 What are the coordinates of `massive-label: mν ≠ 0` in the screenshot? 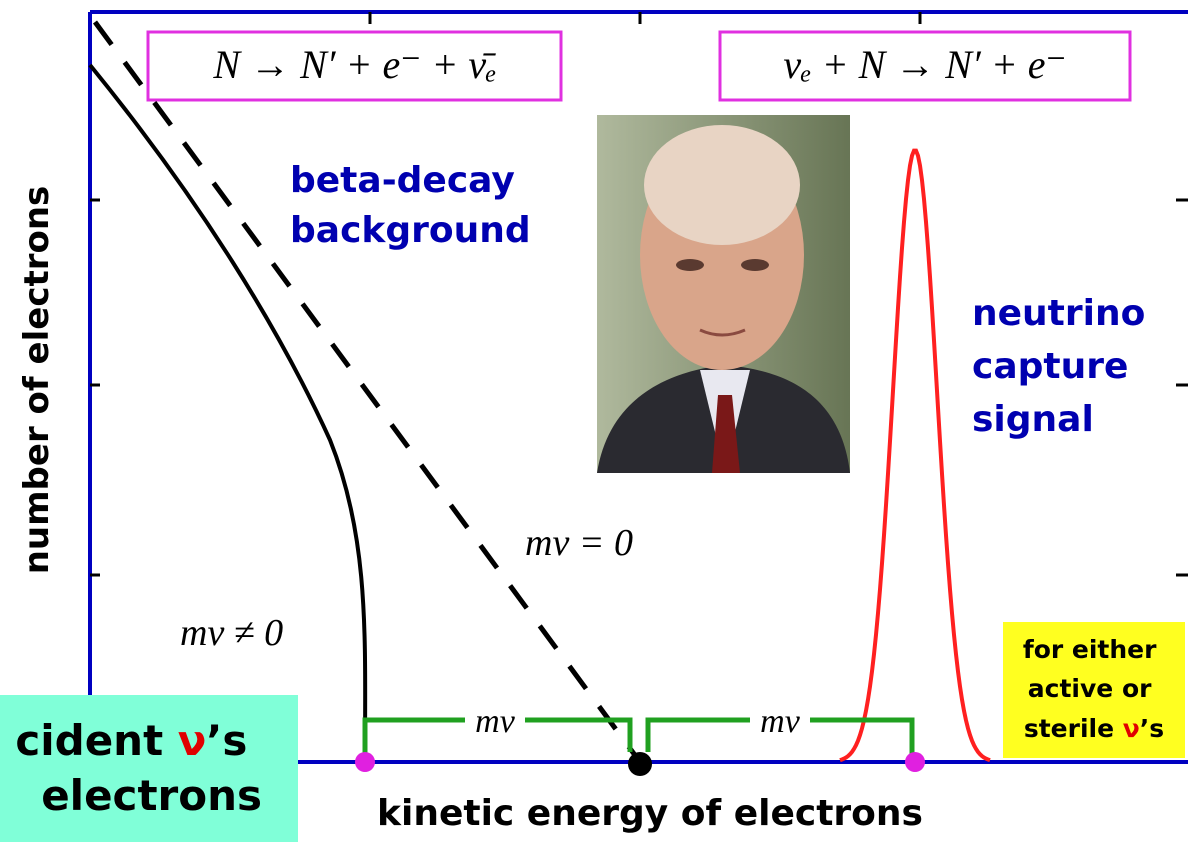 It's located at (231, 633).